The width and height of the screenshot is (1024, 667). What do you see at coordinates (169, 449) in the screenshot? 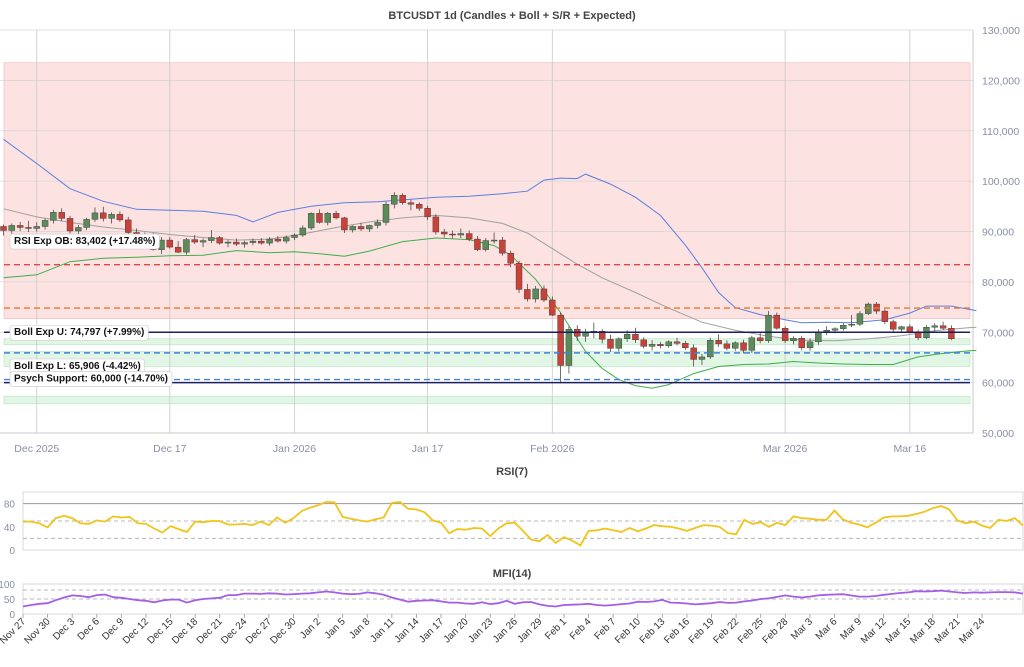
I see `price-x-tick-label: Dec 17` at bounding box center [169, 449].